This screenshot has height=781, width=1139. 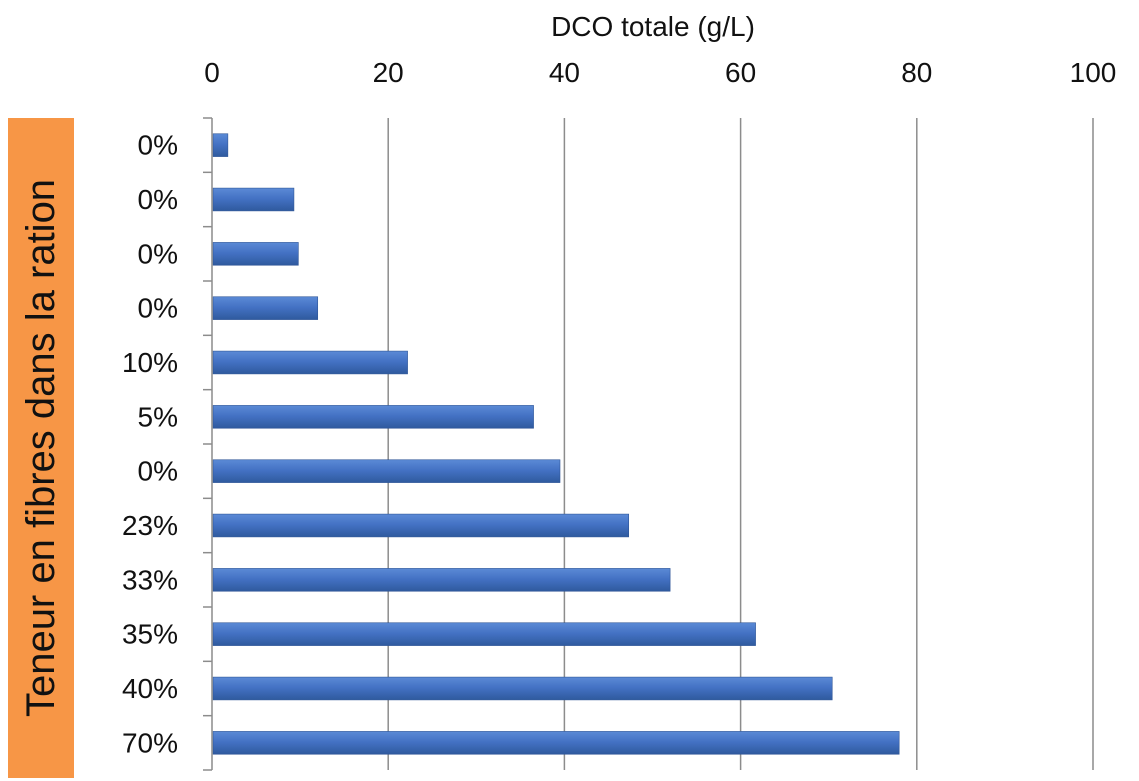 What do you see at coordinates (150, 362) in the screenshot?
I see `y-category-label: 10%` at bounding box center [150, 362].